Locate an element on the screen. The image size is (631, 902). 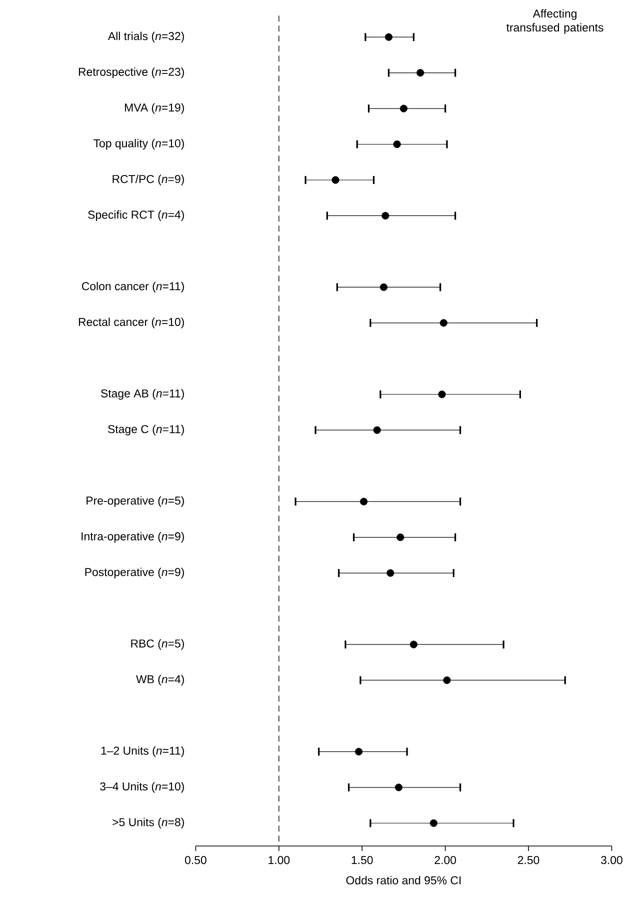
x-axis-title: Odds ratio and 95% CI is located at coordinates (403, 880).